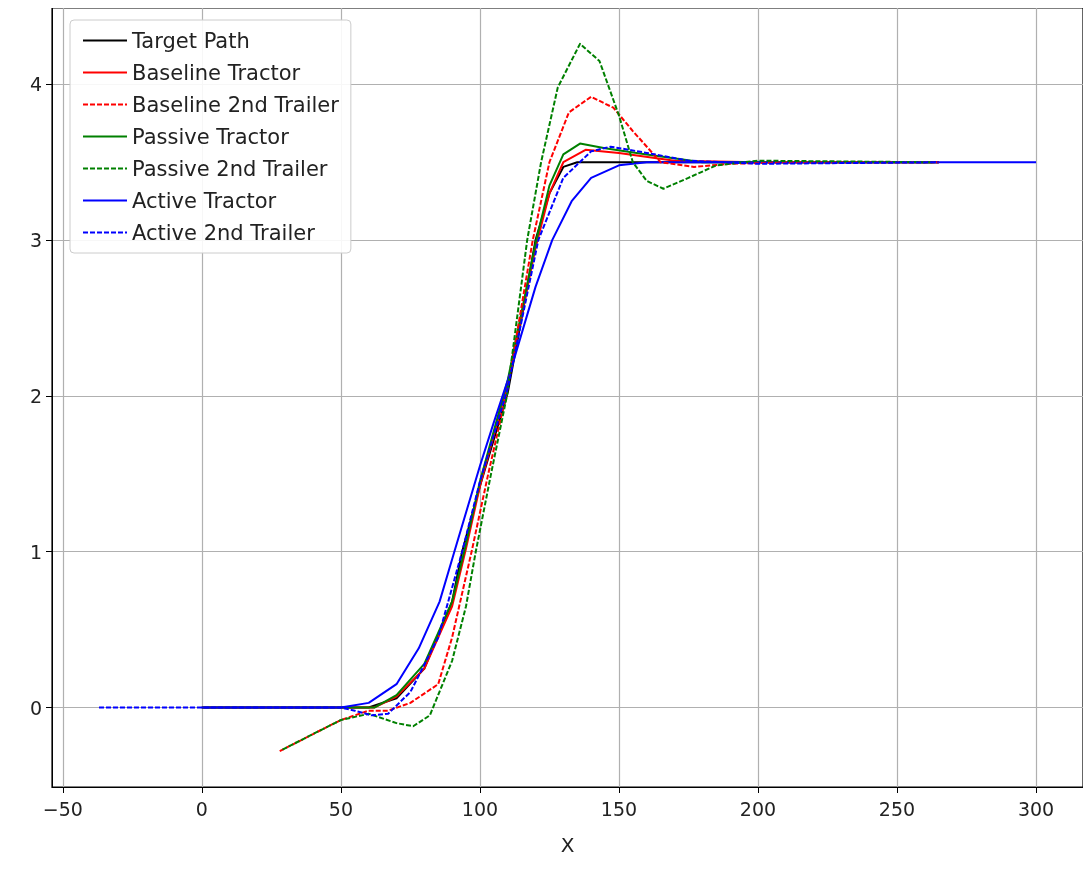 This screenshot has width=1091, height=873. What do you see at coordinates (35, 395) in the screenshot?
I see `y-tick-label: 2` at bounding box center [35, 395].